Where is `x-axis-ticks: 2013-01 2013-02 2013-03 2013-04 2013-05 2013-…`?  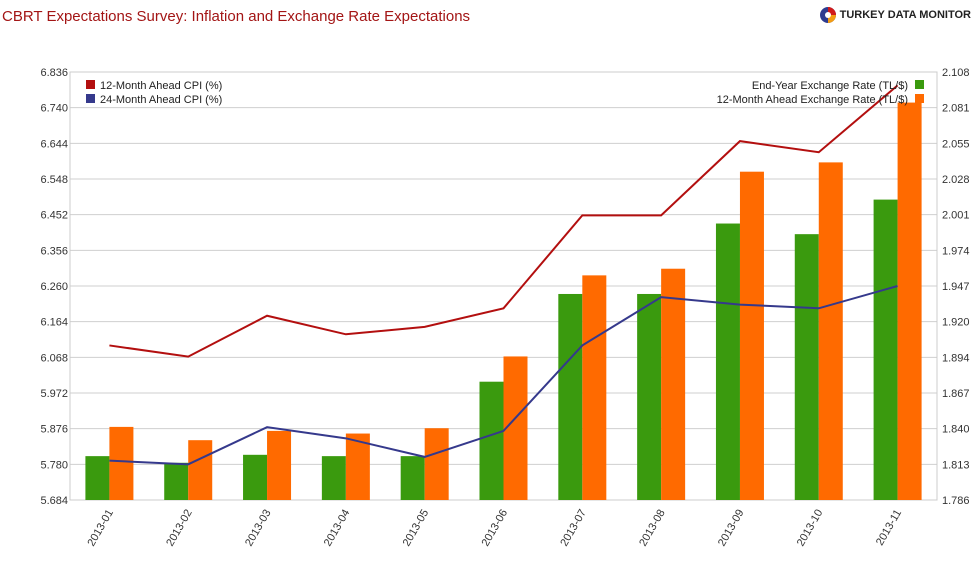
x-axis-ticks: 2013-01 2013-02 2013-03 2013-04 2013-05 2013-… is located at coordinates (494, 528).